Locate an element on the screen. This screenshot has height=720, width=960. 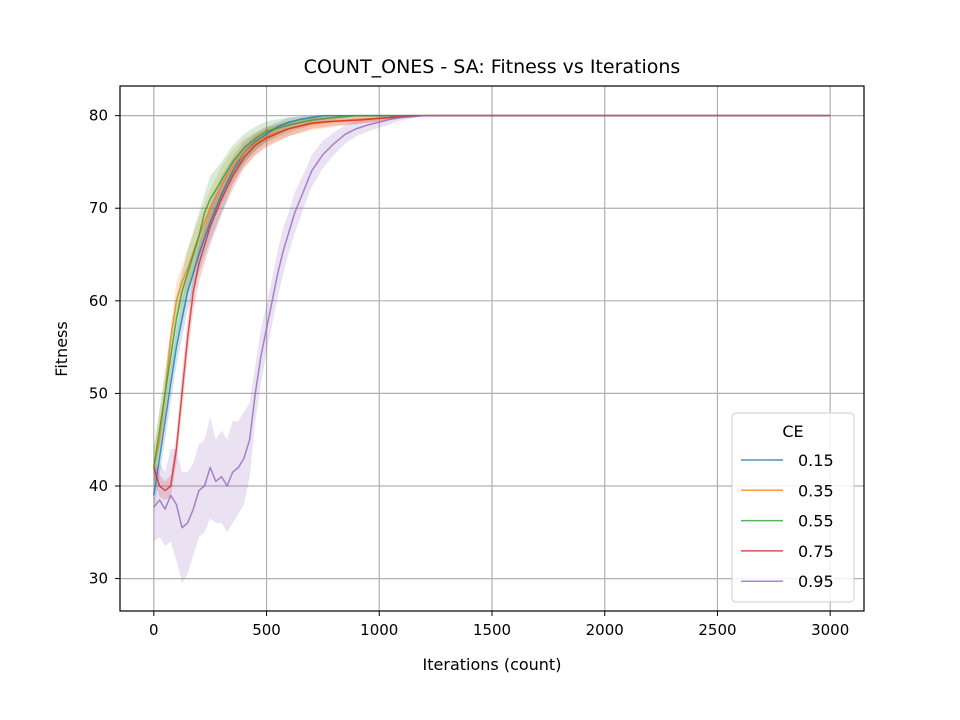
legend-box is located at coordinates (793, 507).